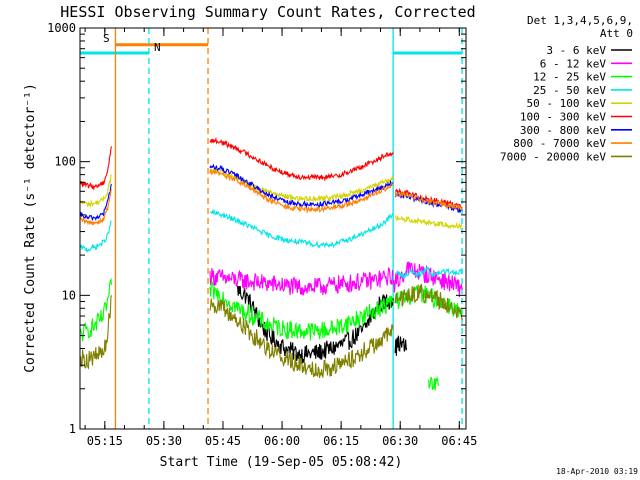 Image resolution: width=640 pixels, height=480 pixels. I want to click on legend-item-8: 7000 - 20000 keV, so click(566, 156).